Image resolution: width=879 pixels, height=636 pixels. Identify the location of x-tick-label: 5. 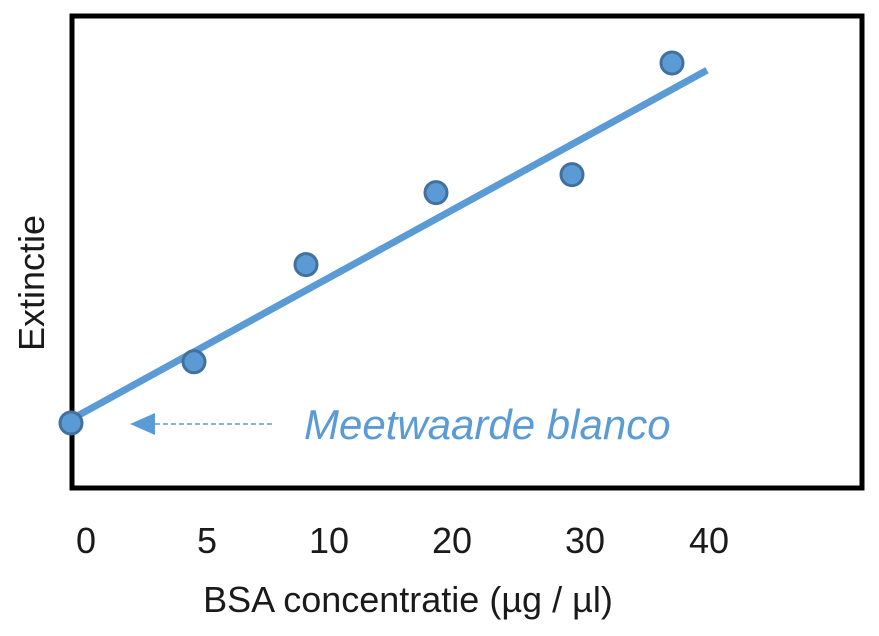
(207, 540).